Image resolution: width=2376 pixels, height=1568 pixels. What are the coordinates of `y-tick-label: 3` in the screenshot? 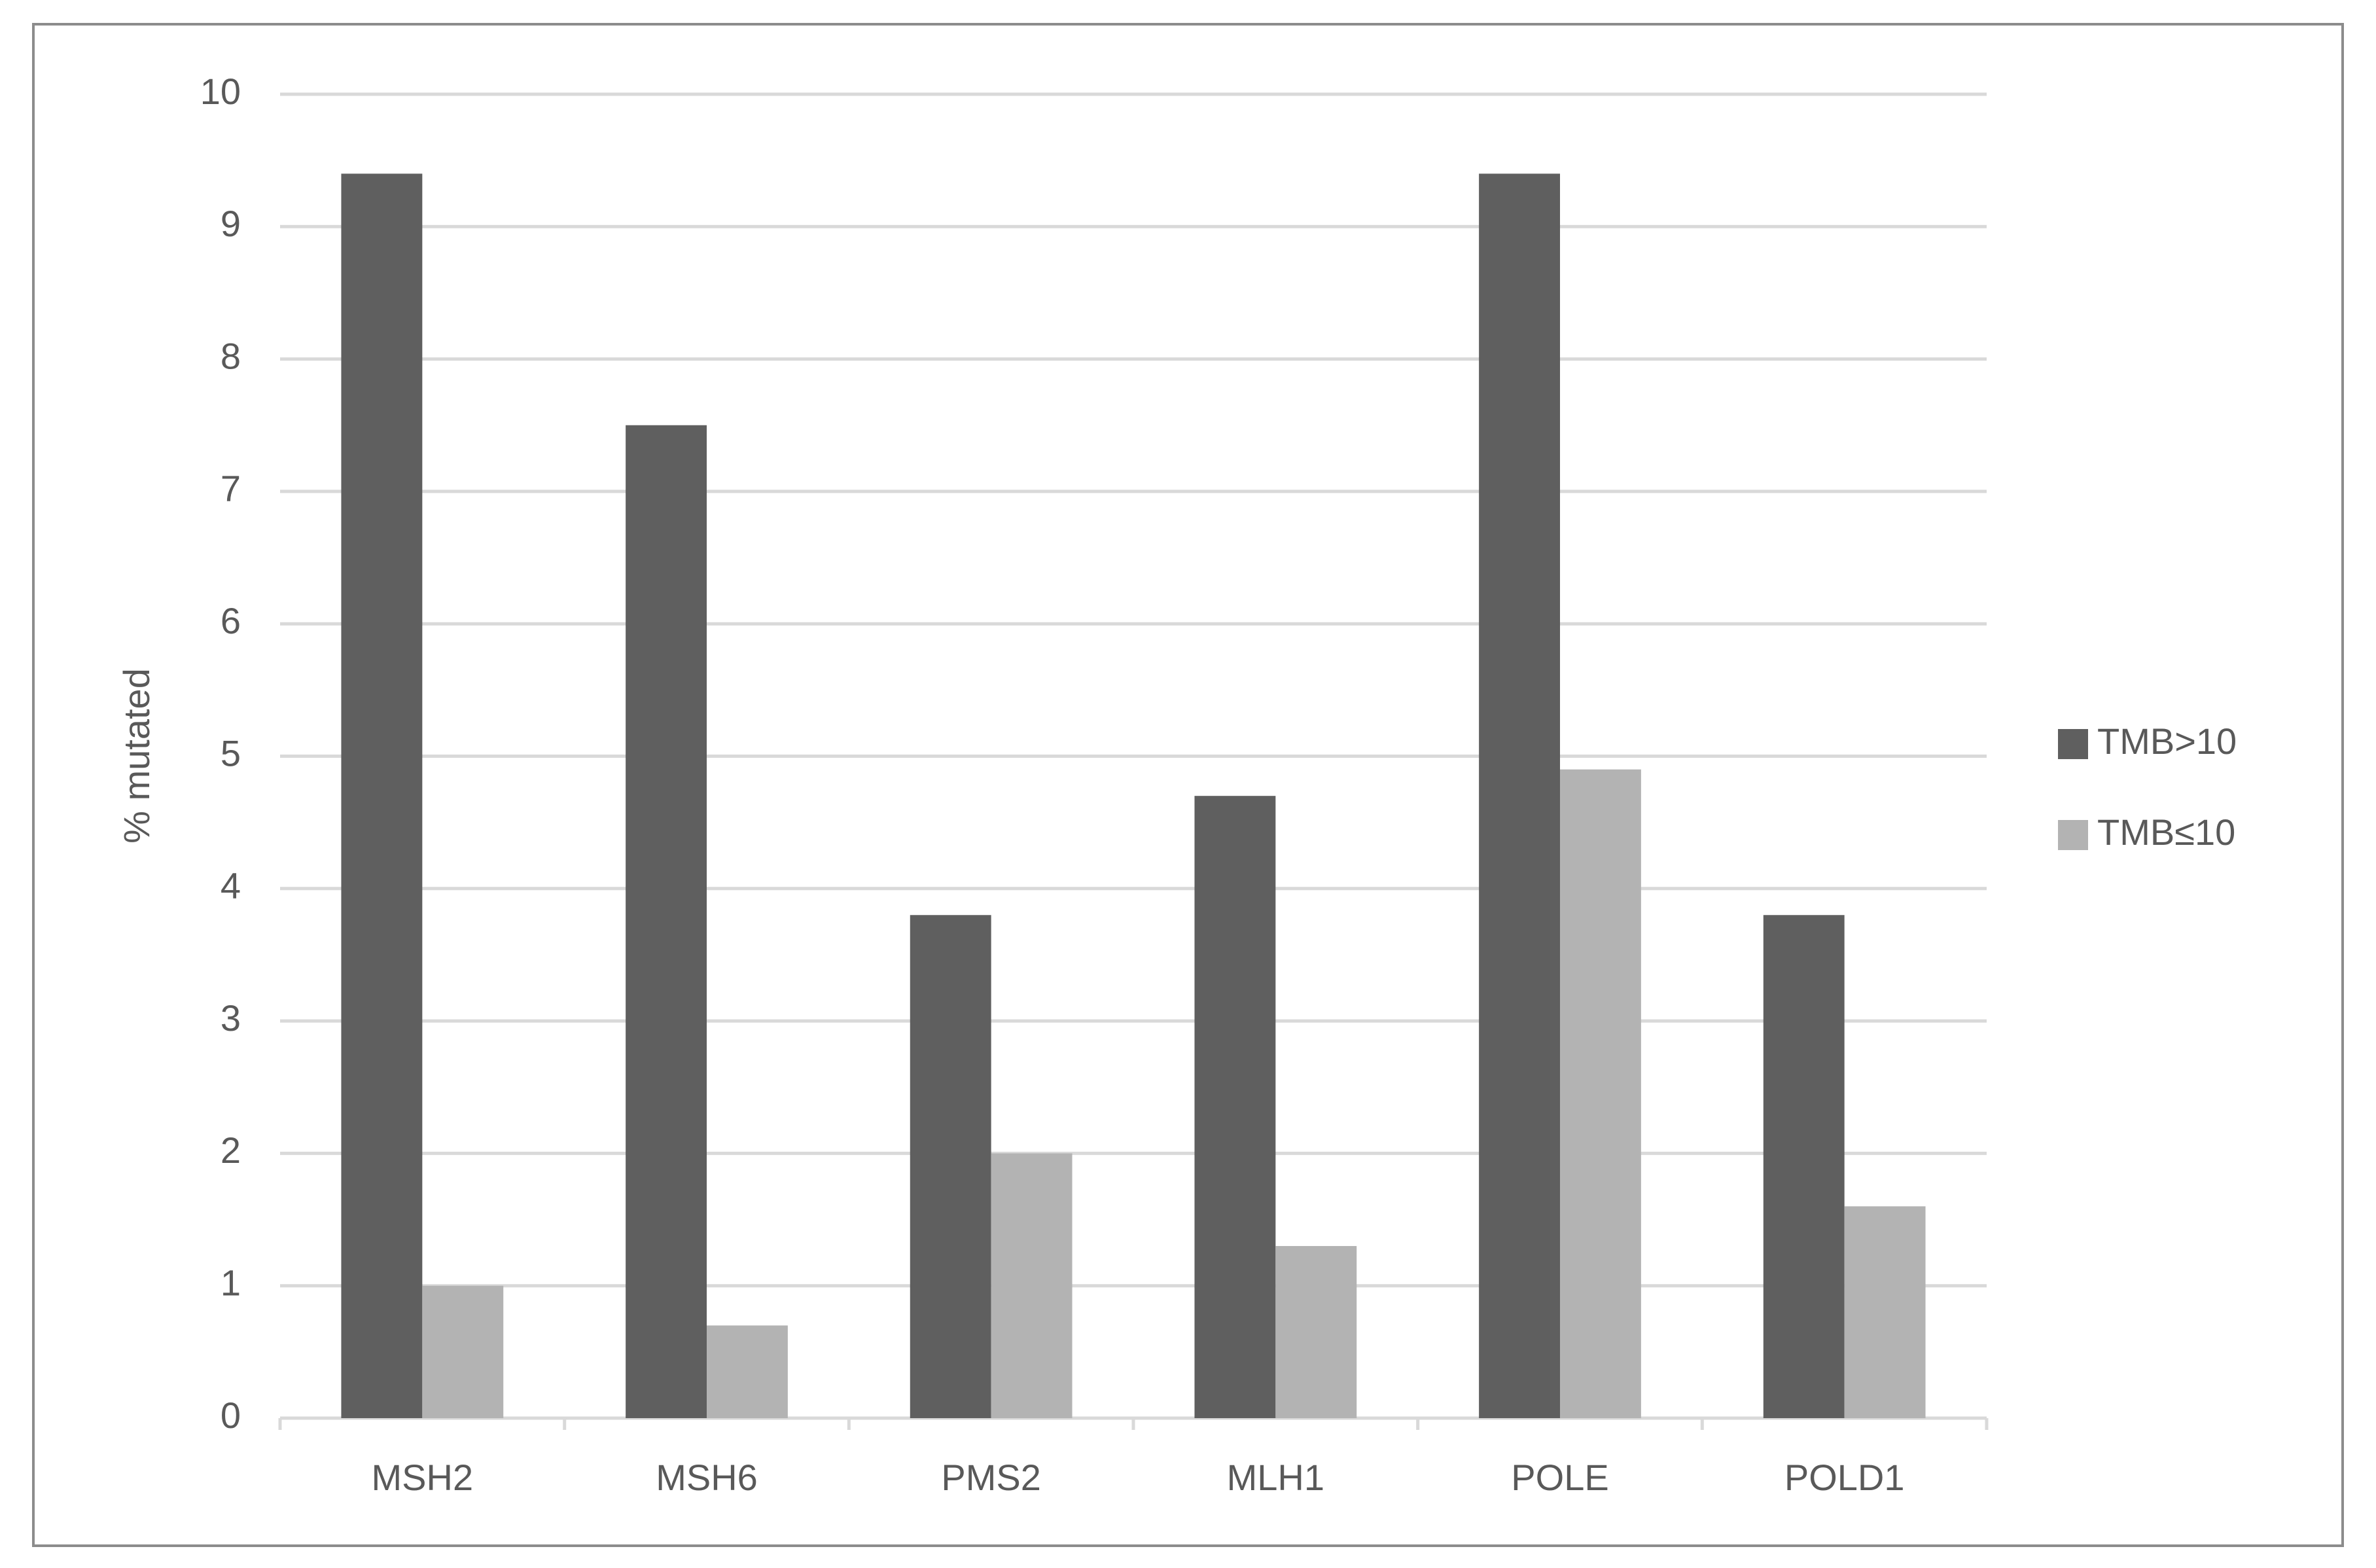 It's located at (231, 1018).